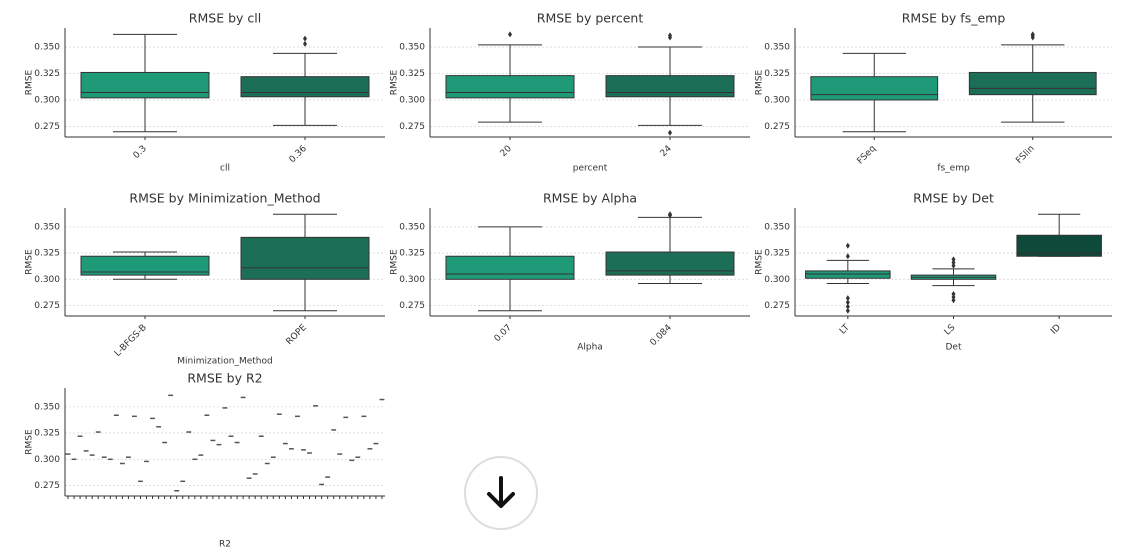  I want to click on x-axis-label: Minimization_Method, so click(224, 362).